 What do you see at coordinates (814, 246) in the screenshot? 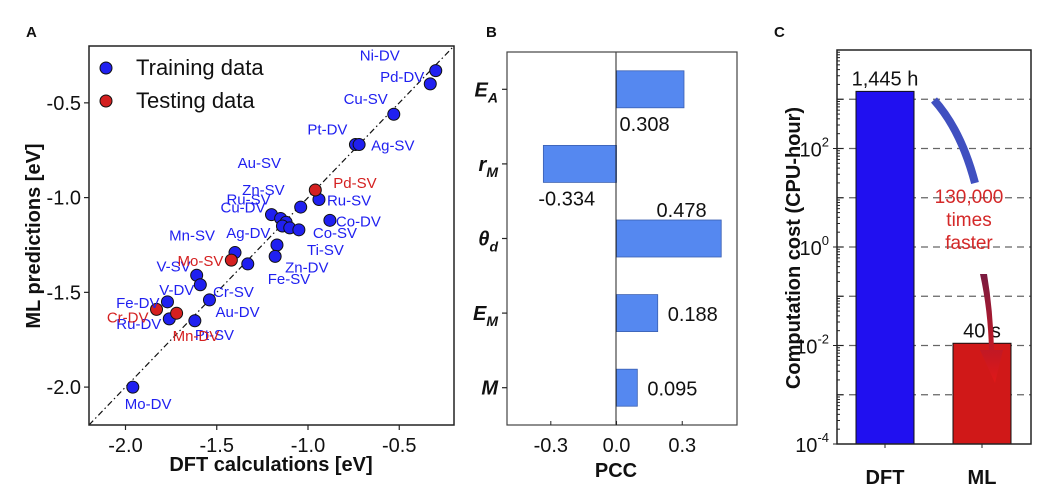
I see `y-tick-label: 10⁰` at bounding box center [814, 246].